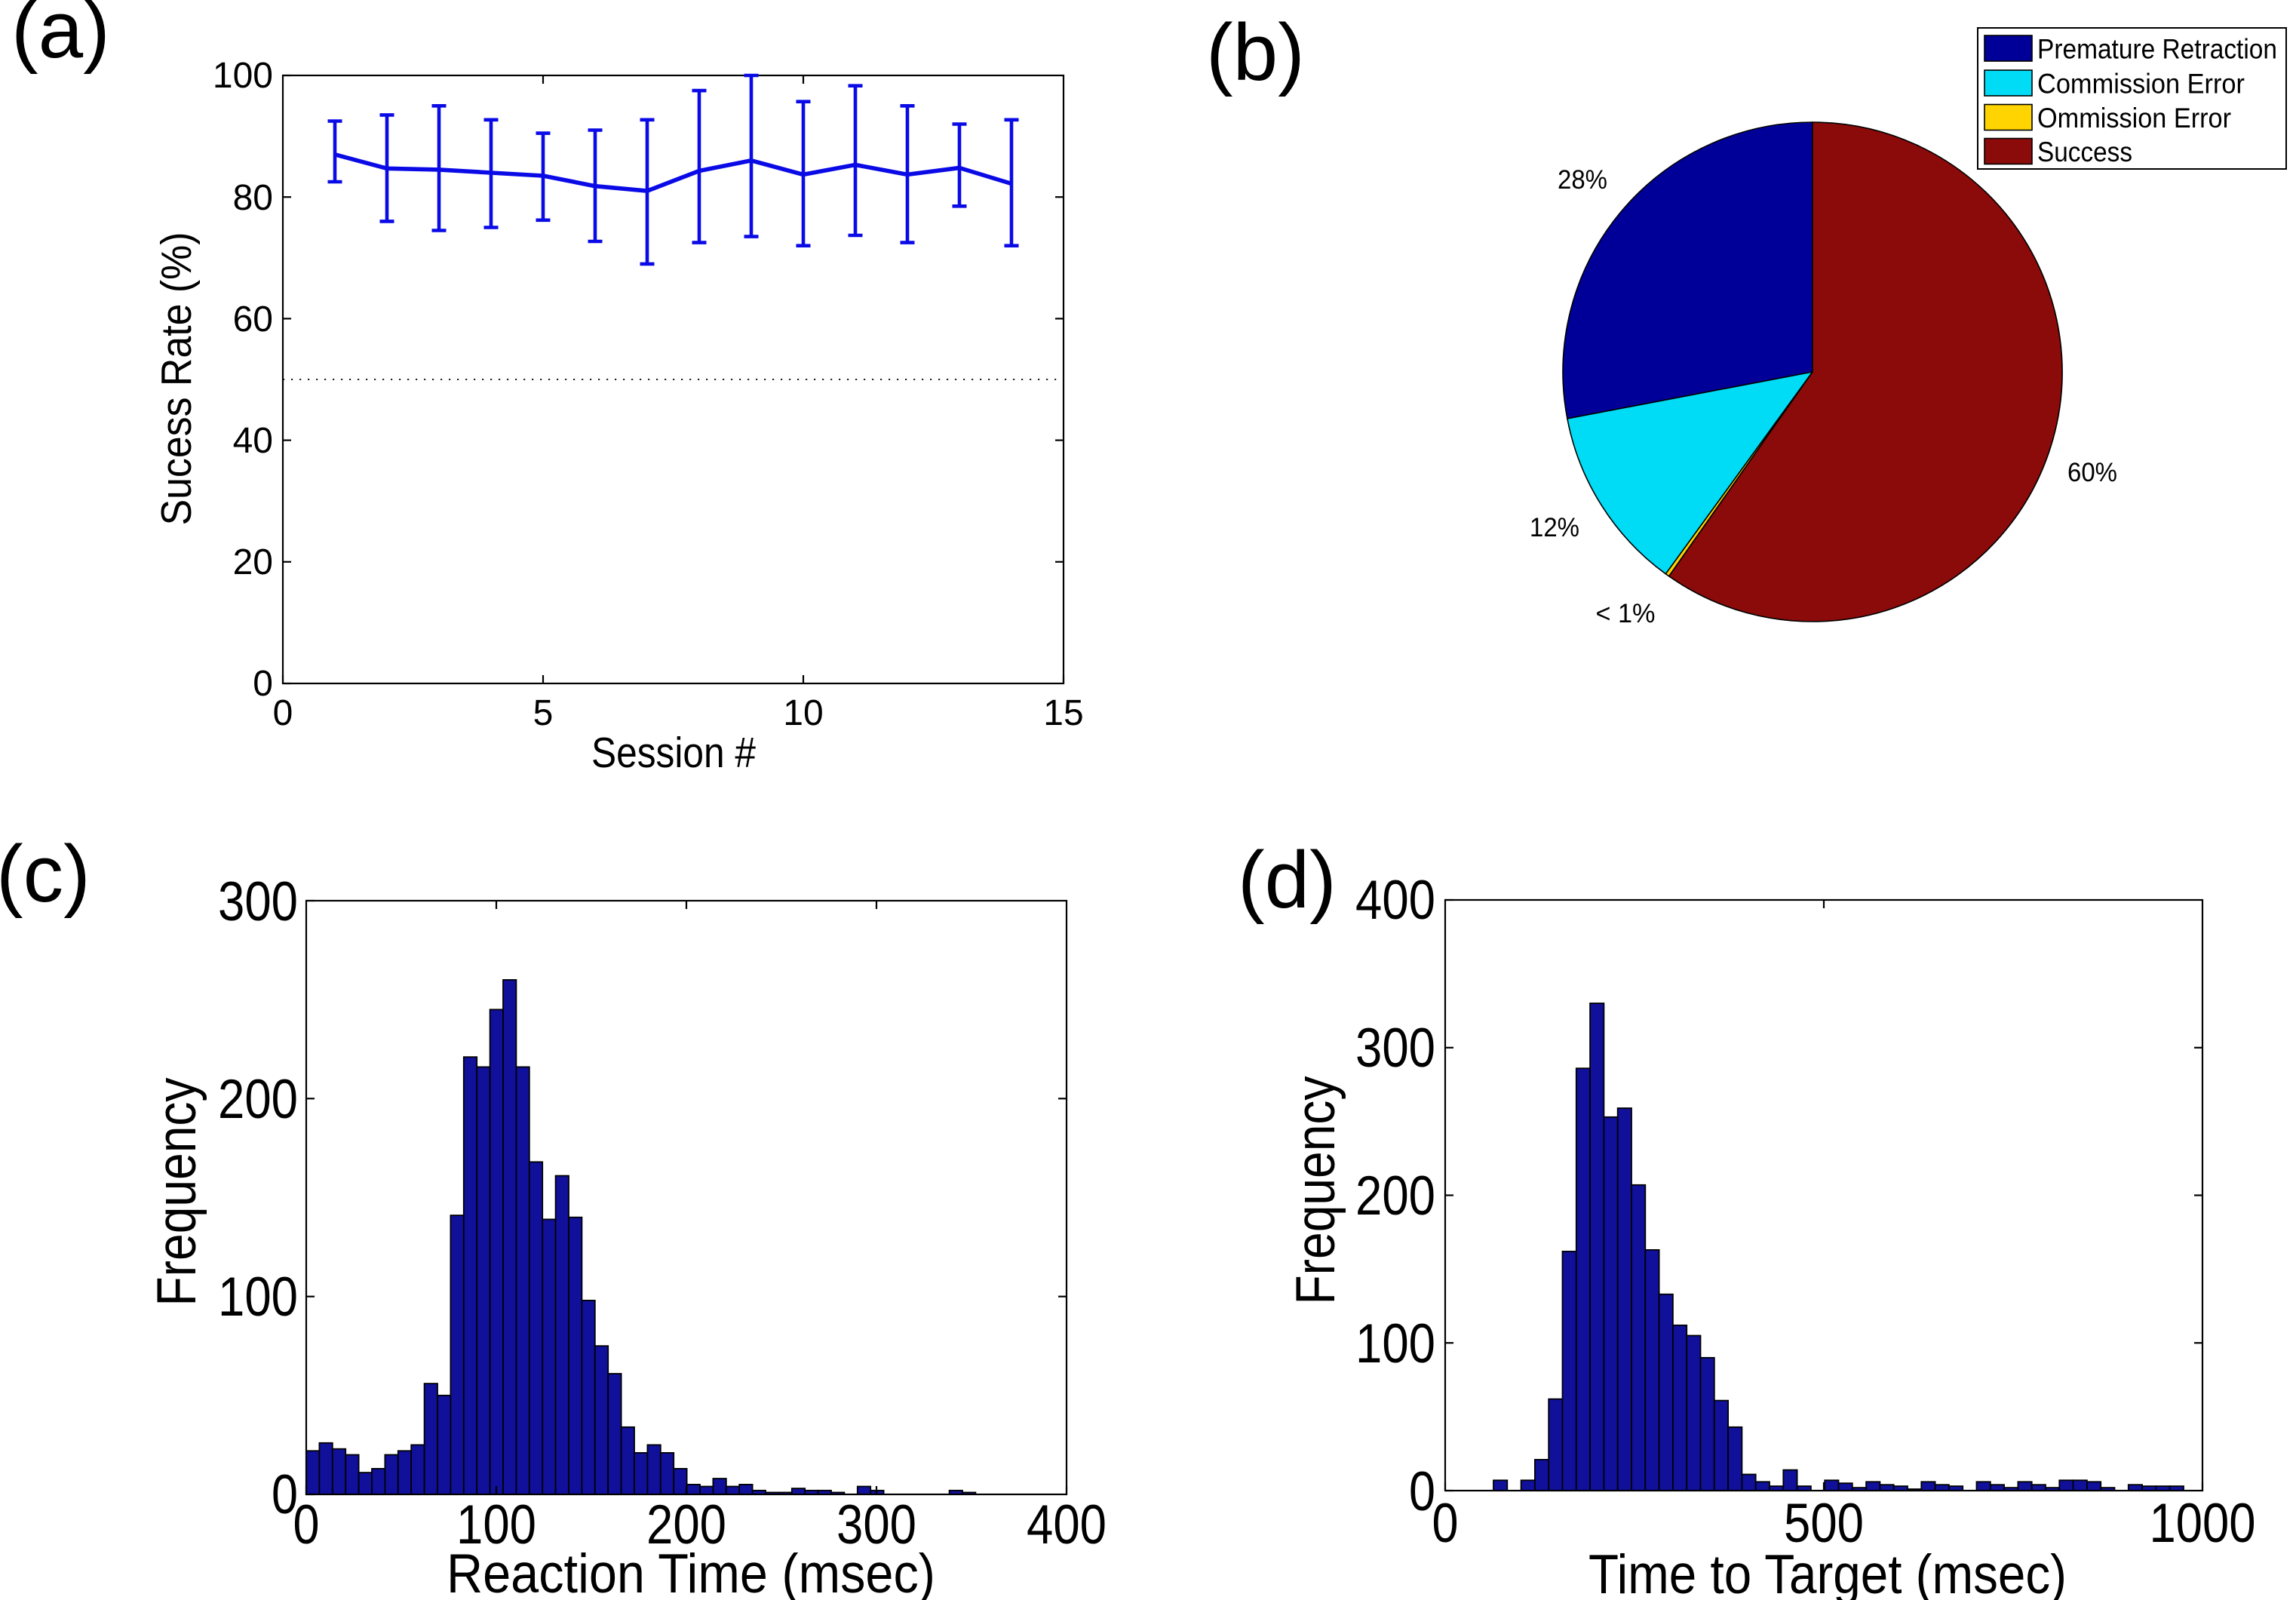 The height and width of the screenshot is (1600, 2296). What do you see at coordinates (1626, 613) in the screenshot?
I see `svg-text: < 1%` at bounding box center [1626, 613].